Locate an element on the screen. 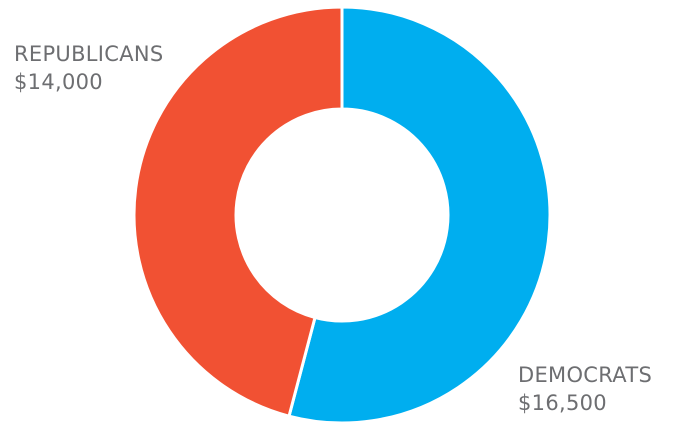  democrats-value: $16,500 is located at coordinates (562, 403).